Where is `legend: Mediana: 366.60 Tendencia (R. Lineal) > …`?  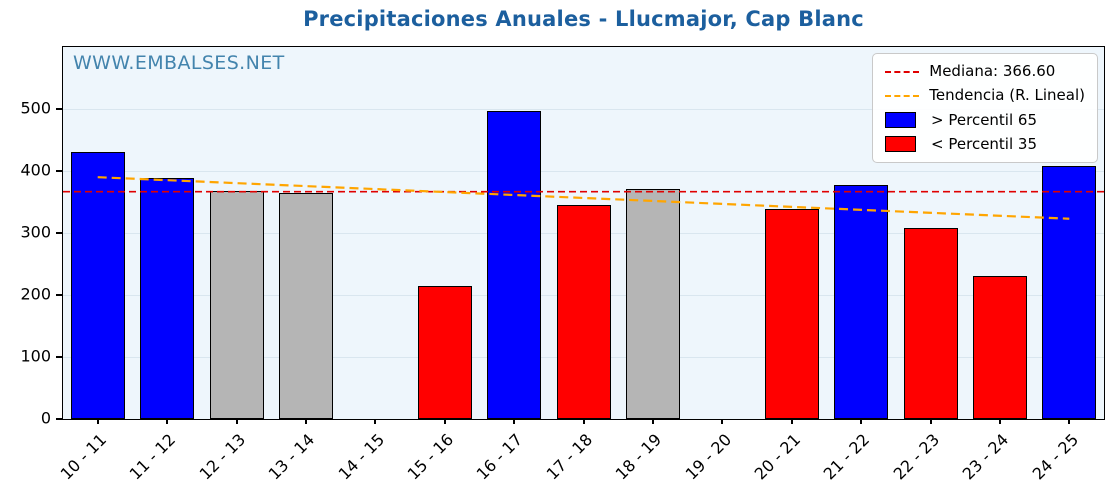 legend: Mediana: 366.60 Tendencia (R. Lineal) > … is located at coordinates (985, 108).